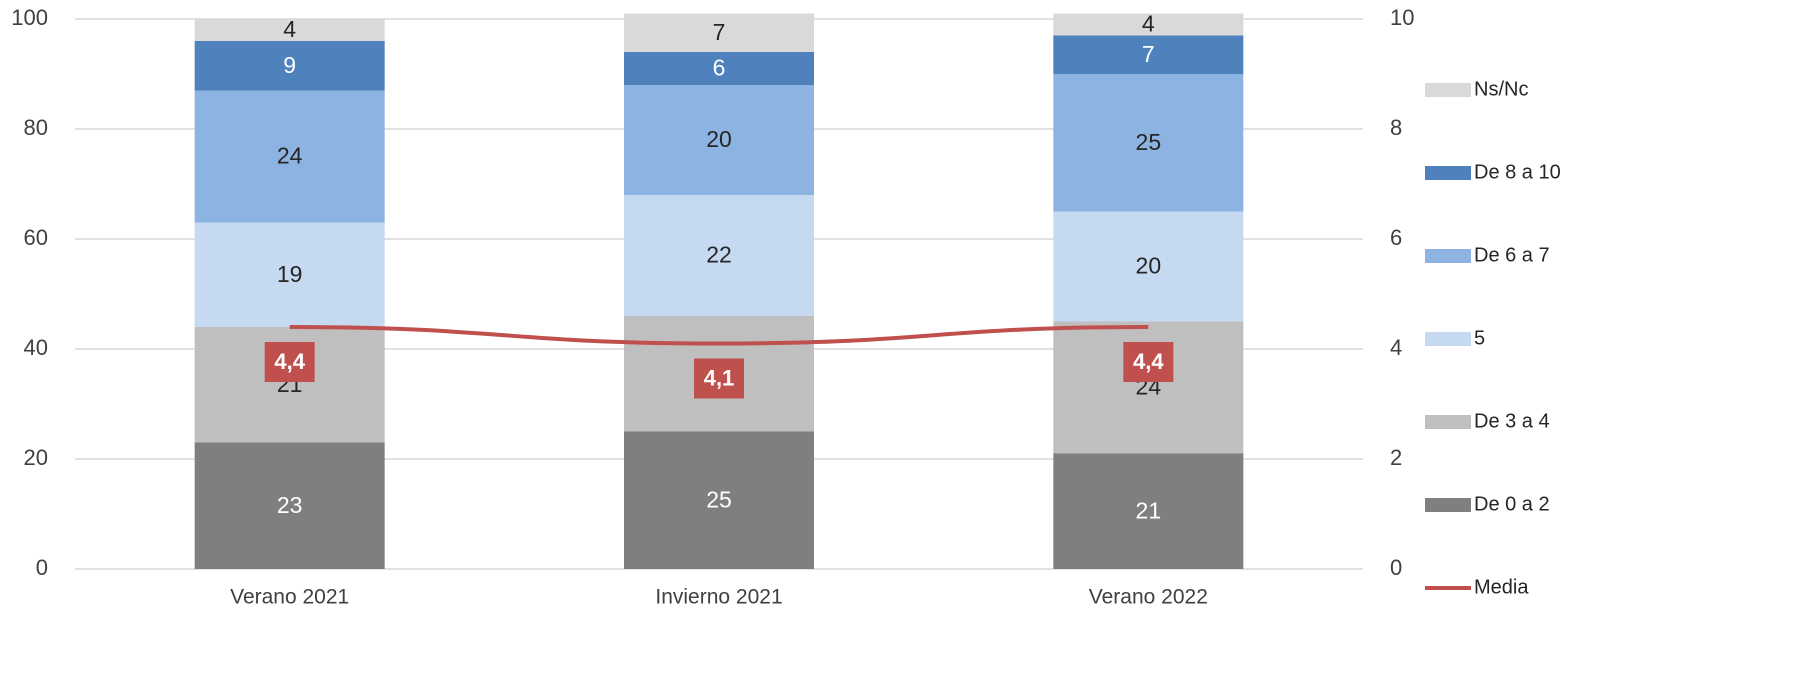  I want to click on data-label: 19, so click(290, 274).